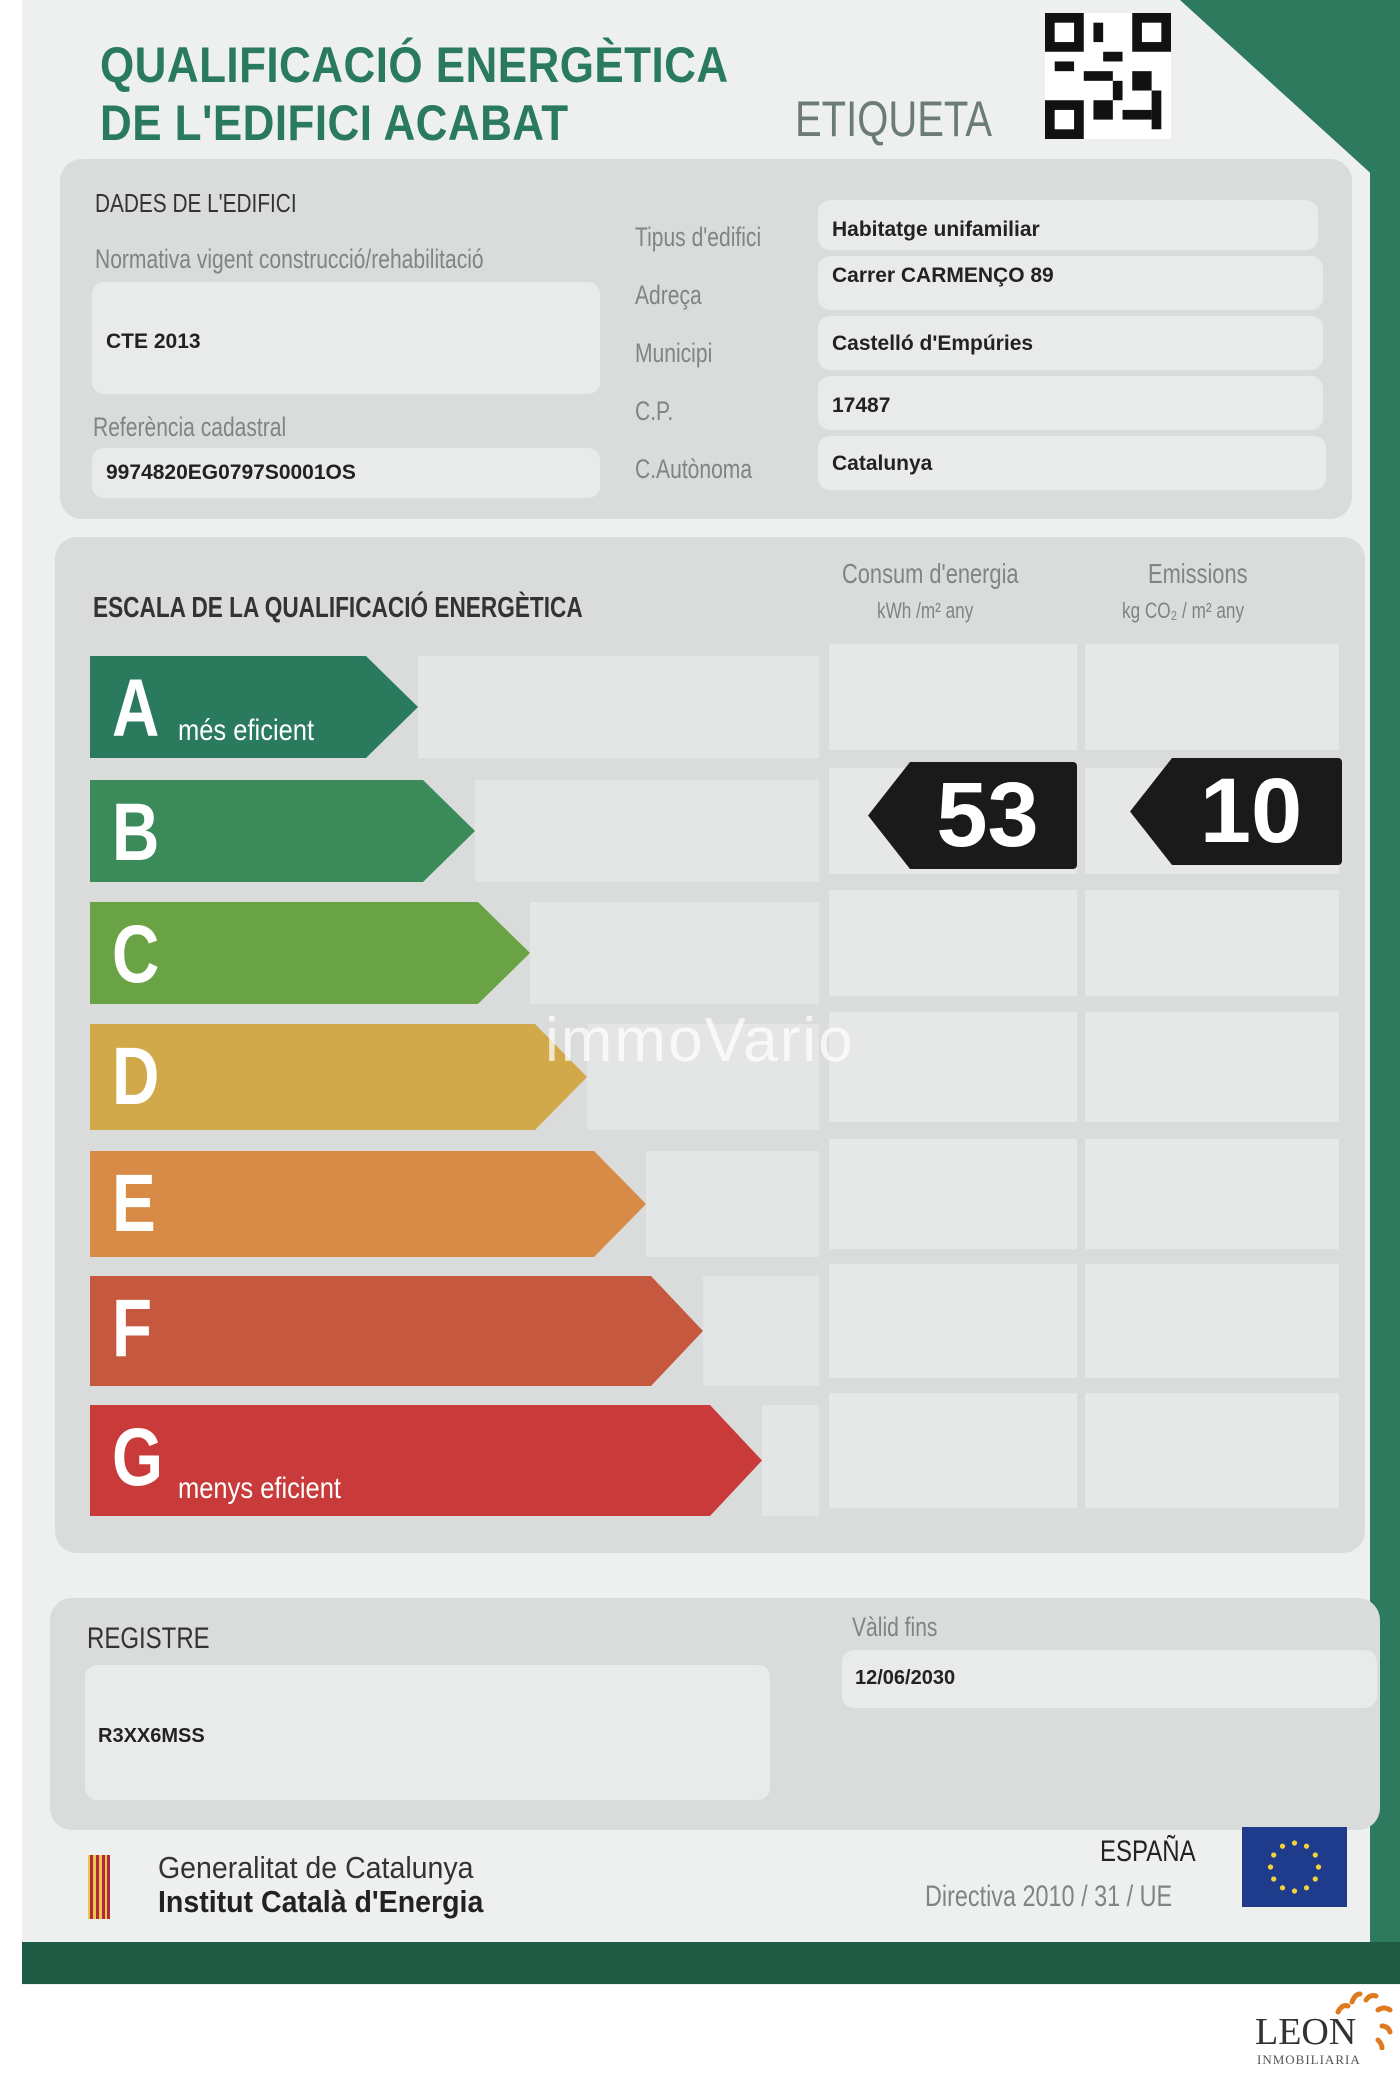 Image resolution: width=1400 pixels, height=2079 pixels. What do you see at coordinates (153, 341) in the screenshot?
I see `normativa-value: CTE 2013` at bounding box center [153, 341].